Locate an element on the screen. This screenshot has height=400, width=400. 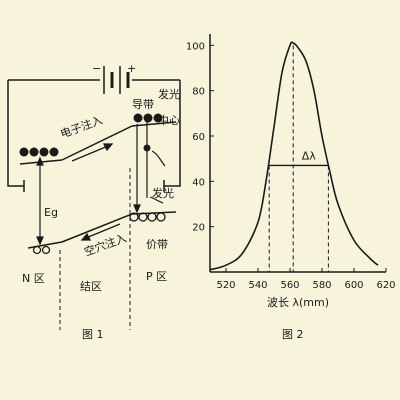
fwhm-label: Δλ is located at coordinates (309, 155).